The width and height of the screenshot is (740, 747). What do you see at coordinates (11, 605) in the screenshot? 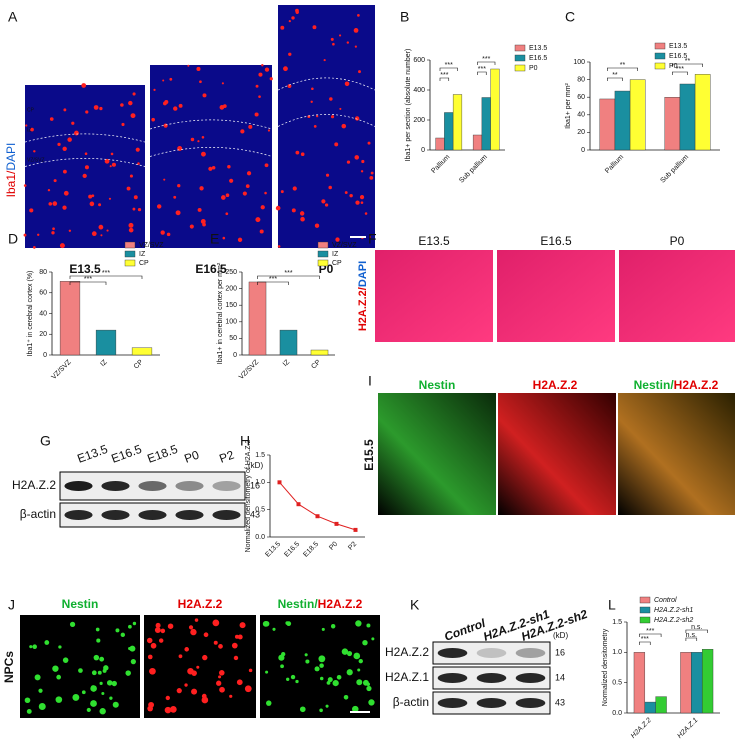
I see `panel-letter: J` at bounding box center [11, 605].